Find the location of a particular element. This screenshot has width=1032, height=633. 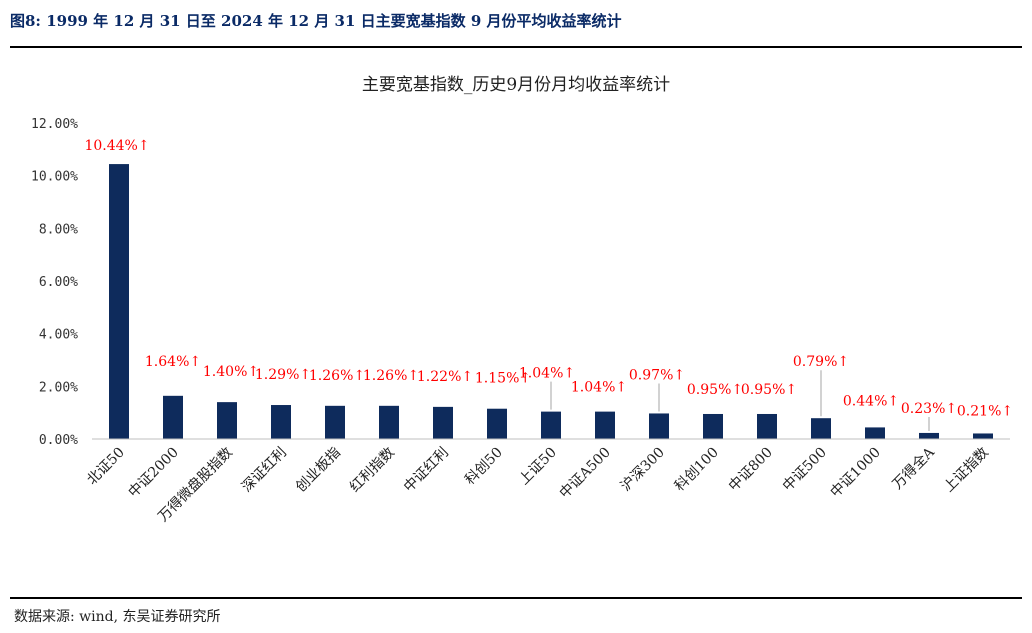

x-tick-label: 北证50 is located at coordinates (106, 467).